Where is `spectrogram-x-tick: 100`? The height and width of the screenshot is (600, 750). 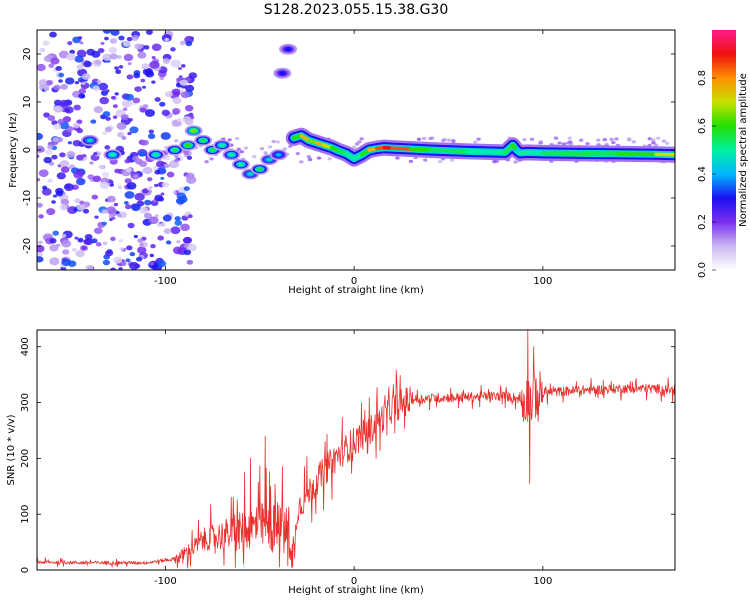 spectrogram-x-tick: 100 is located at coordinates (542, 158).